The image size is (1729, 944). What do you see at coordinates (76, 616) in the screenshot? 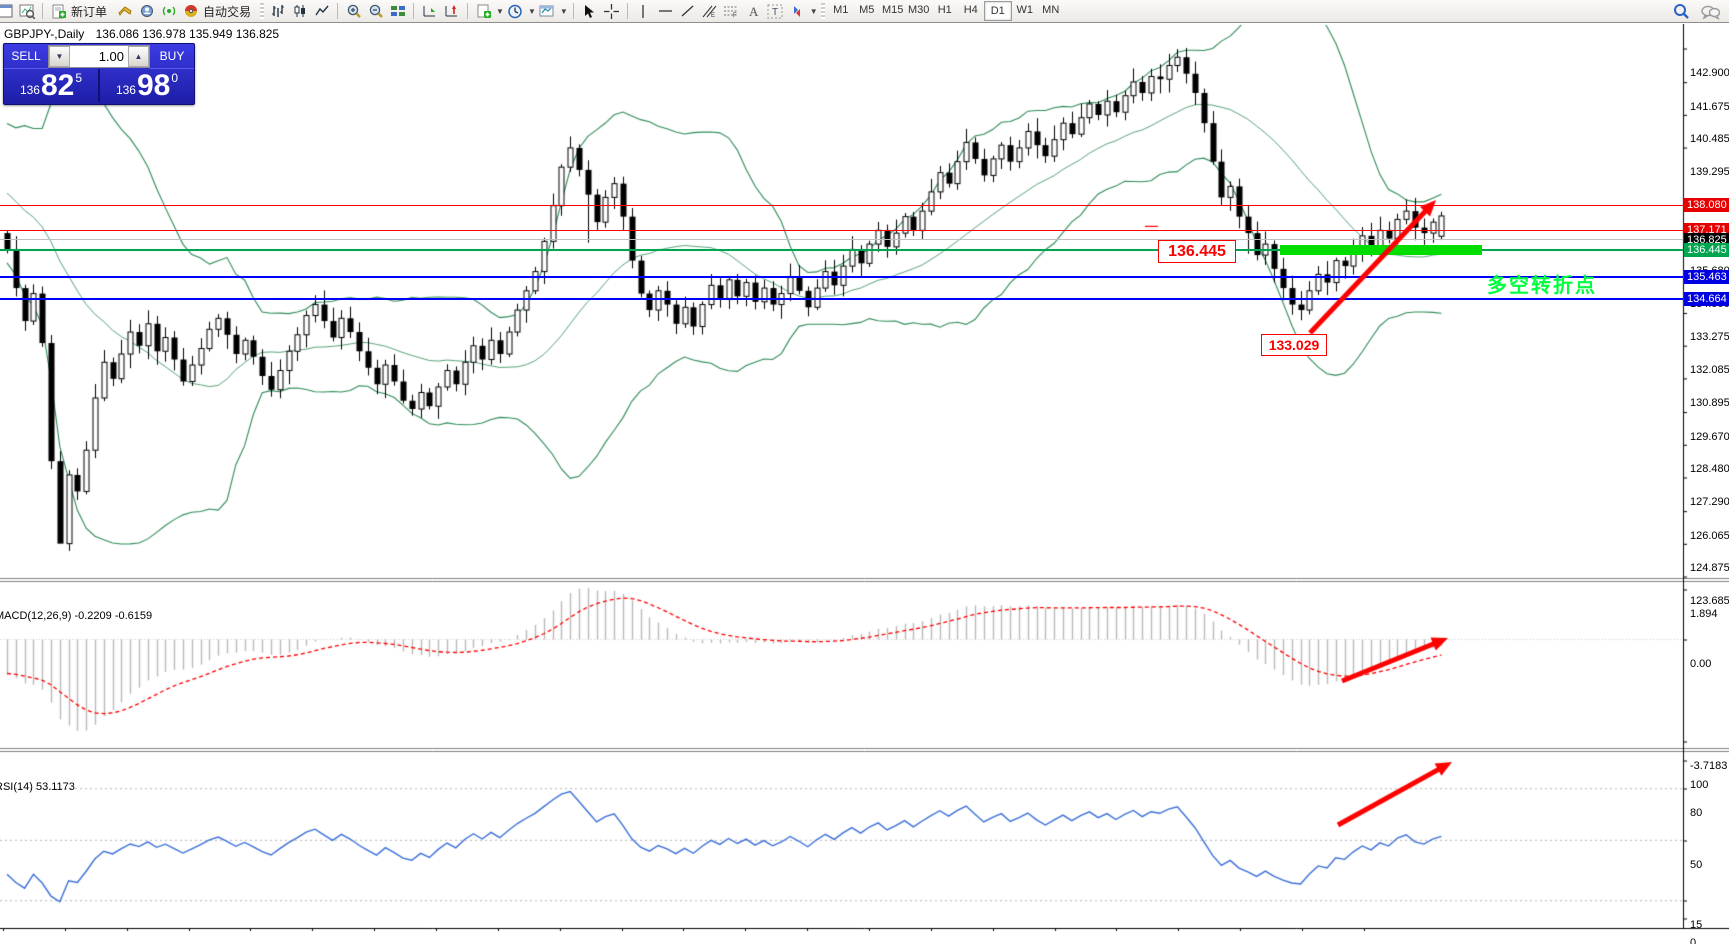
I see `macd-indicator-label: MACD(12,26,9) -0.2209 -0.6159` at bounding box center [76, 616].